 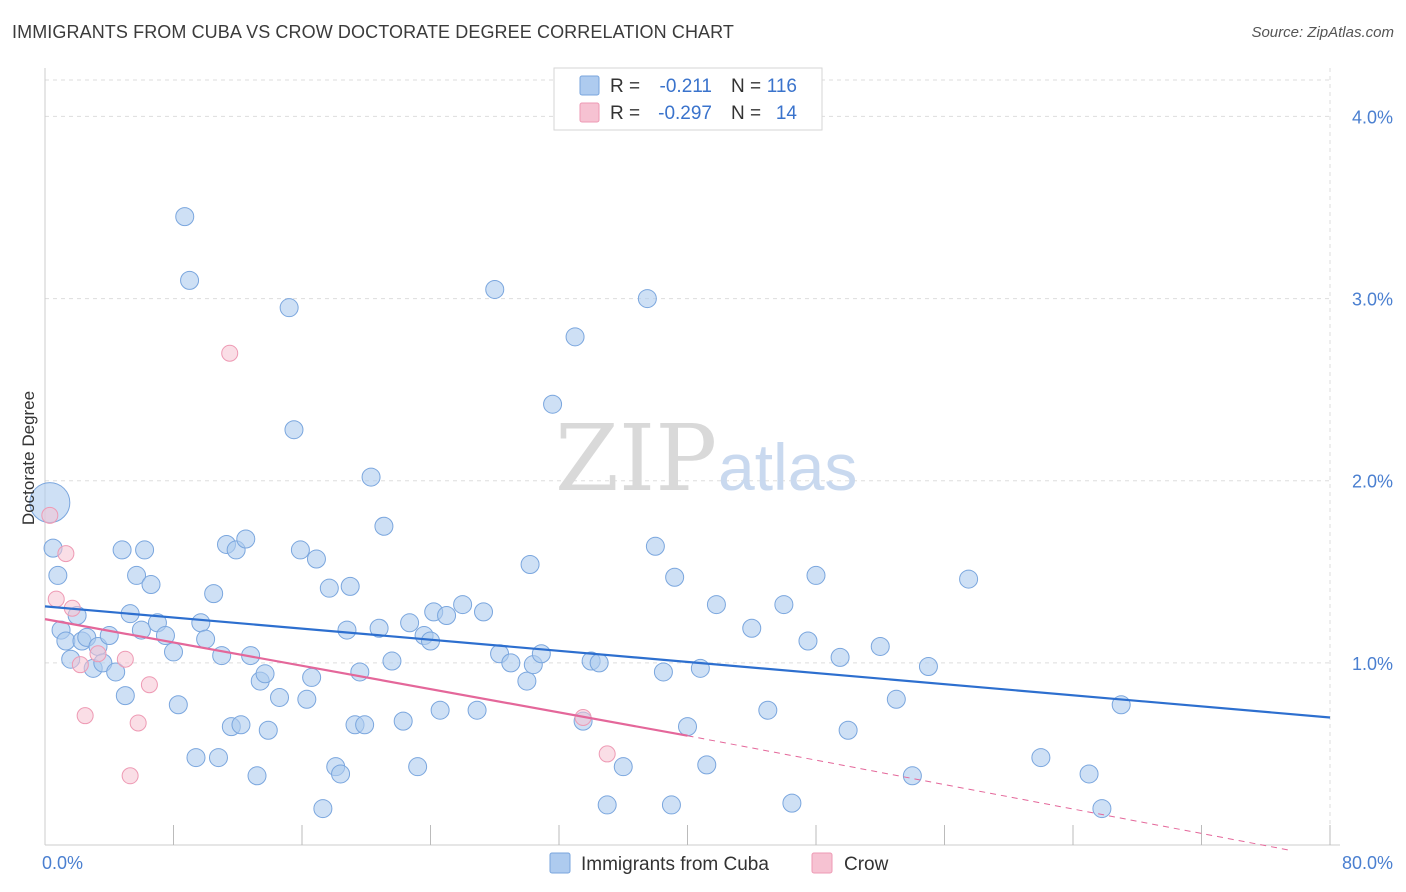 I want to click on legend-n-label-cuba: N =, so click(x=746, y=86).